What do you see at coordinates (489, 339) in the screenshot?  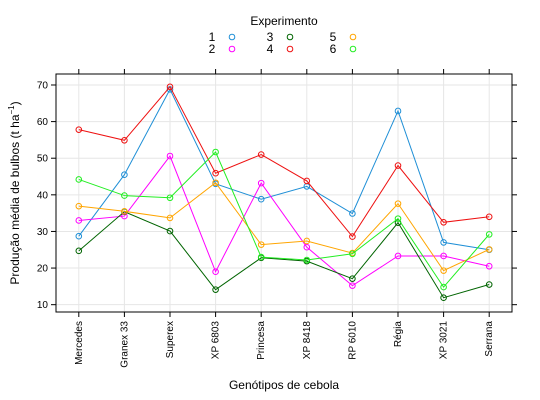 I see `x-tick-label: Serrana` at bounding box center [489, 339].